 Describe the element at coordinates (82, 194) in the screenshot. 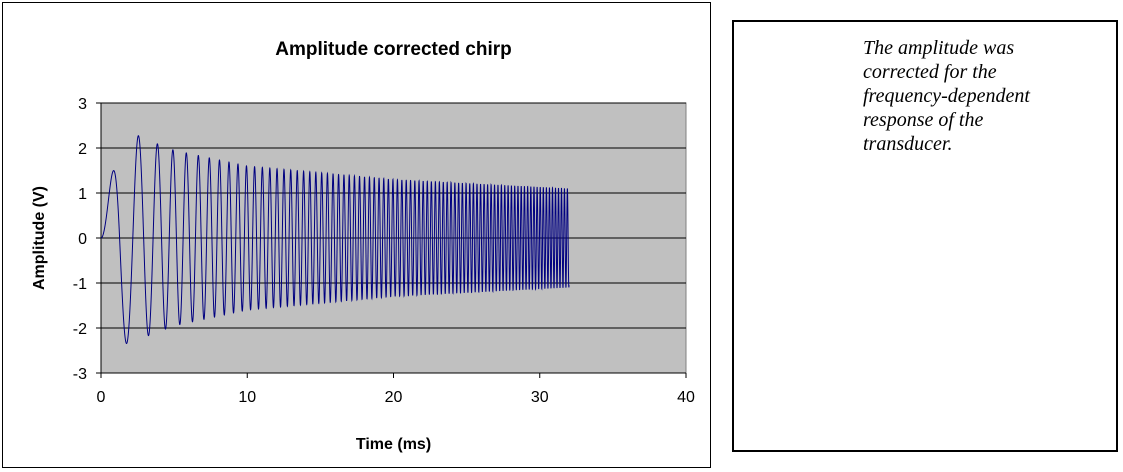

I see `y-tick-label: 1` at that location.